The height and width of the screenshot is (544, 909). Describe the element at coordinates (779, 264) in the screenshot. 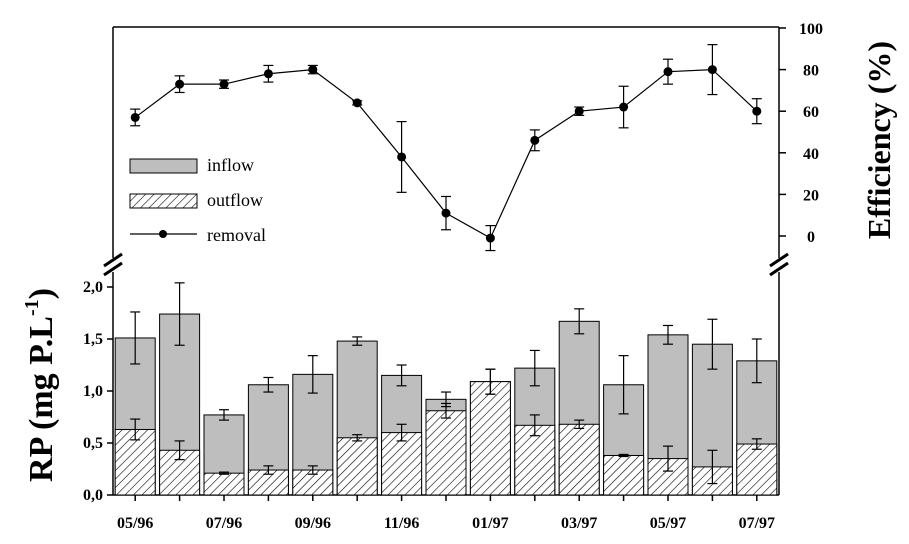

I see `right-axis-break` at that location.